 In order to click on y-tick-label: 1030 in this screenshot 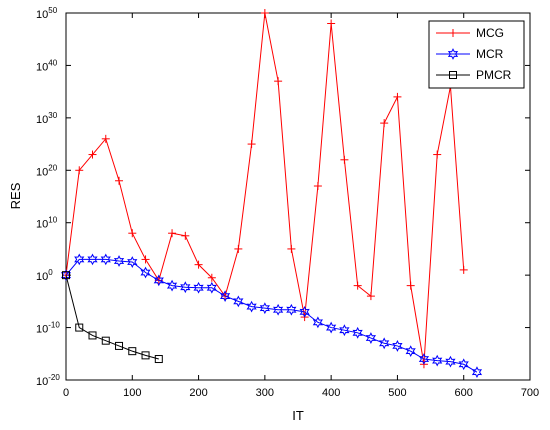, I will do `click(47, 118)`.